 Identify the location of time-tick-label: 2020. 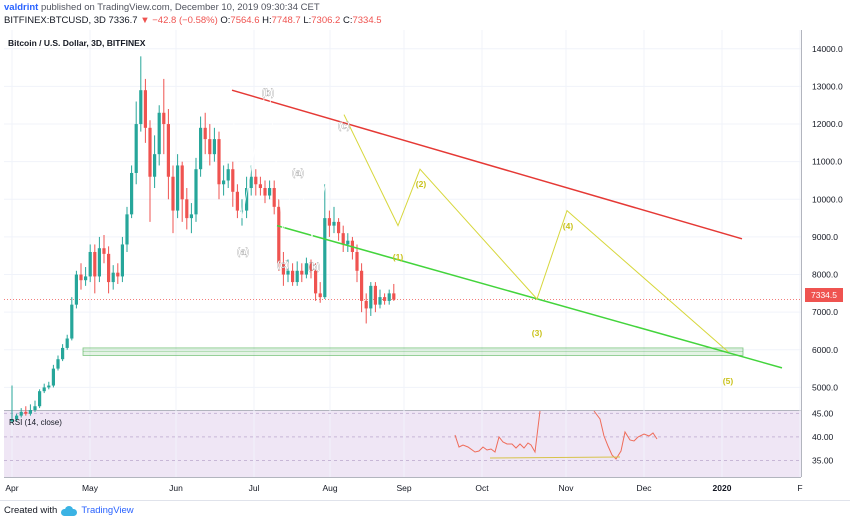
(722, 488).